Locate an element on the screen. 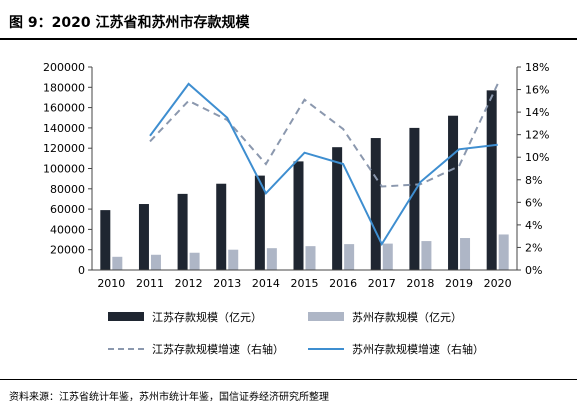 This screenshot has width=577, height=417. legend-js-deposit-swatch is located at coordinates (126, 316).